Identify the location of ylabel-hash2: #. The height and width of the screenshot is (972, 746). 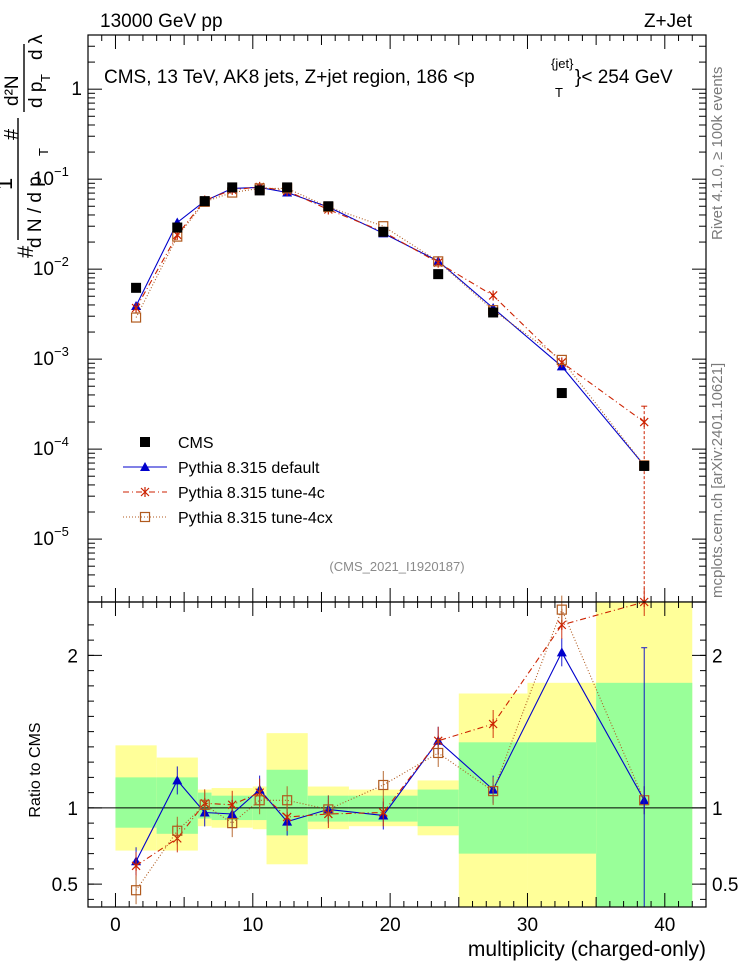
(12, 134).